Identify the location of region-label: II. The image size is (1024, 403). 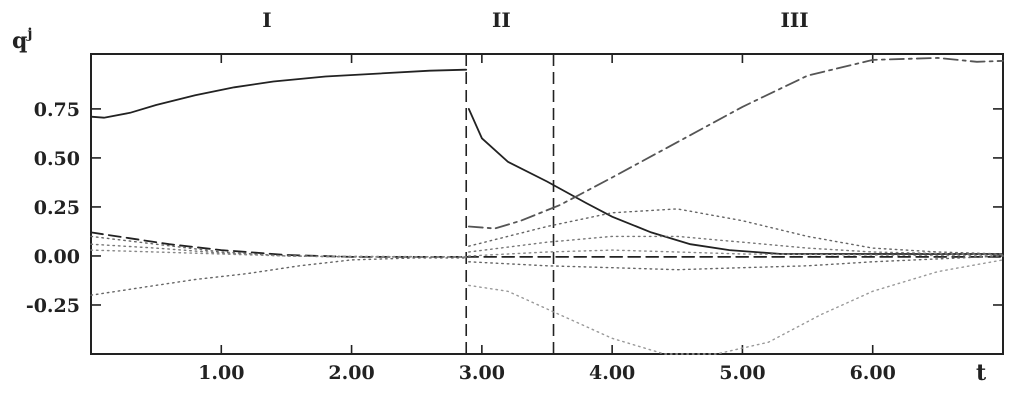
(501, 20).